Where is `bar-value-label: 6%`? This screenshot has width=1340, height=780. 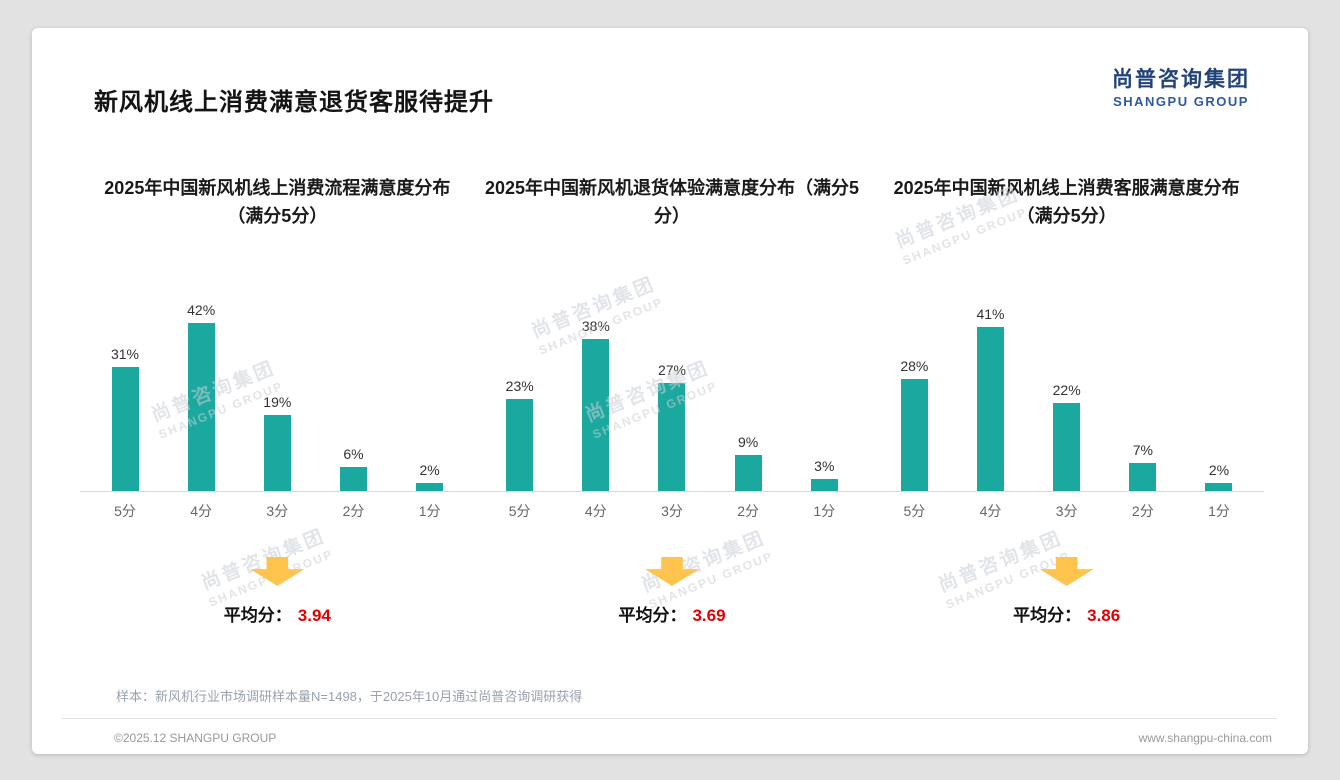
bar-value-label: 6% is located at coordinates (353, 454).